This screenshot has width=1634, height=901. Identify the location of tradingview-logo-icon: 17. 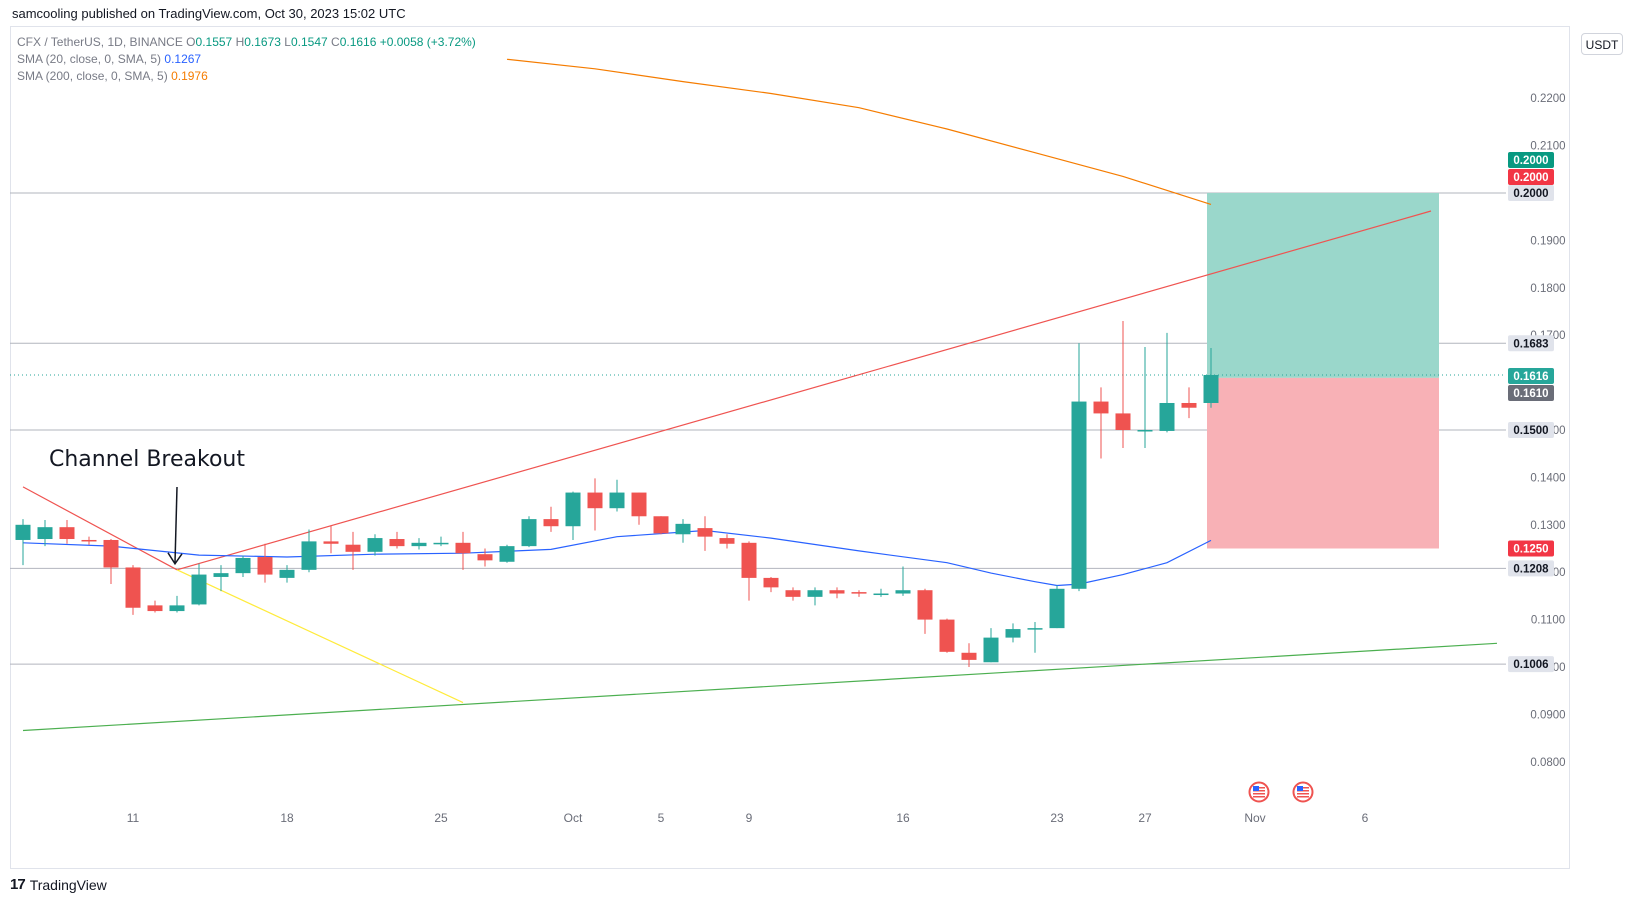
(18, 884).